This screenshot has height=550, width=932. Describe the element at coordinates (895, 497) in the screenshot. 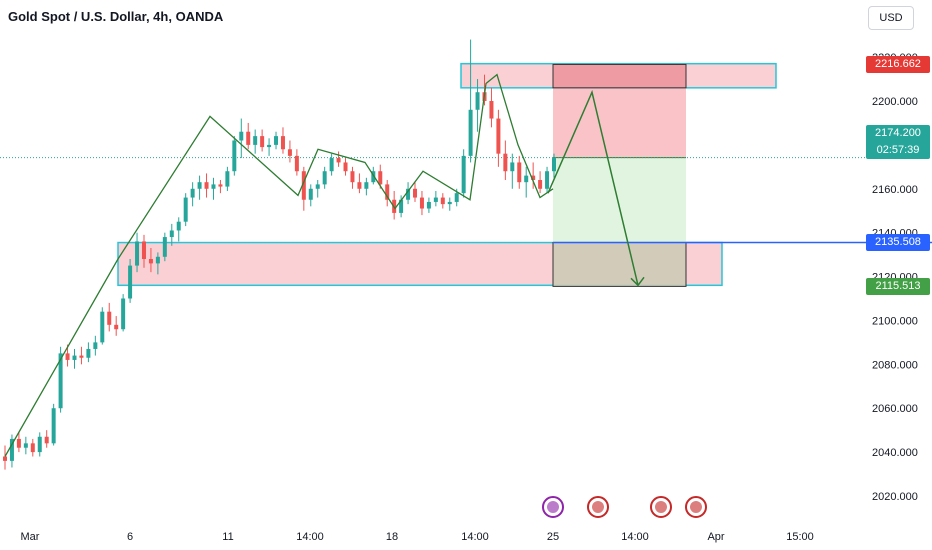

I see `y-tick-label: 2020.000` at that location.